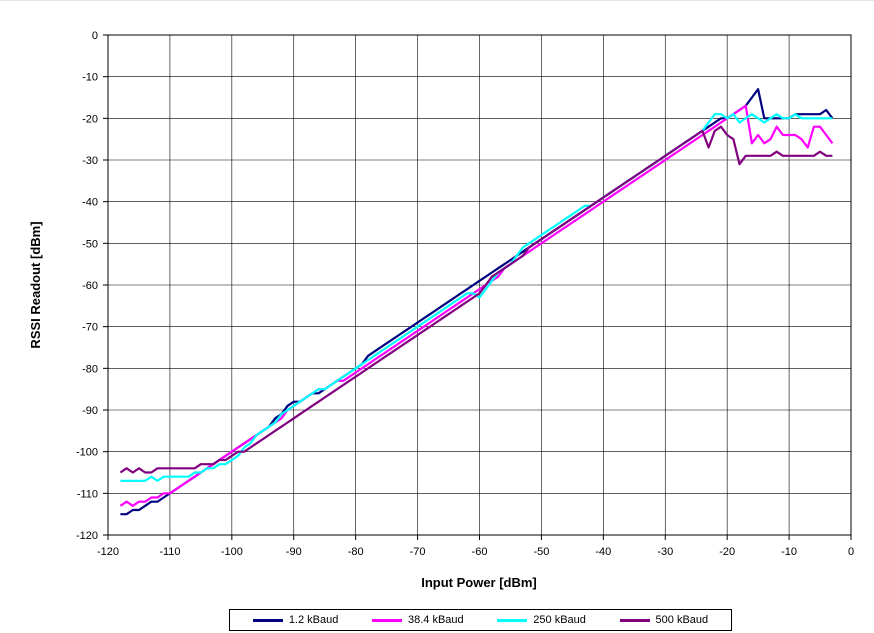  I want to click on x-tick-label: -30, so click(665, 552).